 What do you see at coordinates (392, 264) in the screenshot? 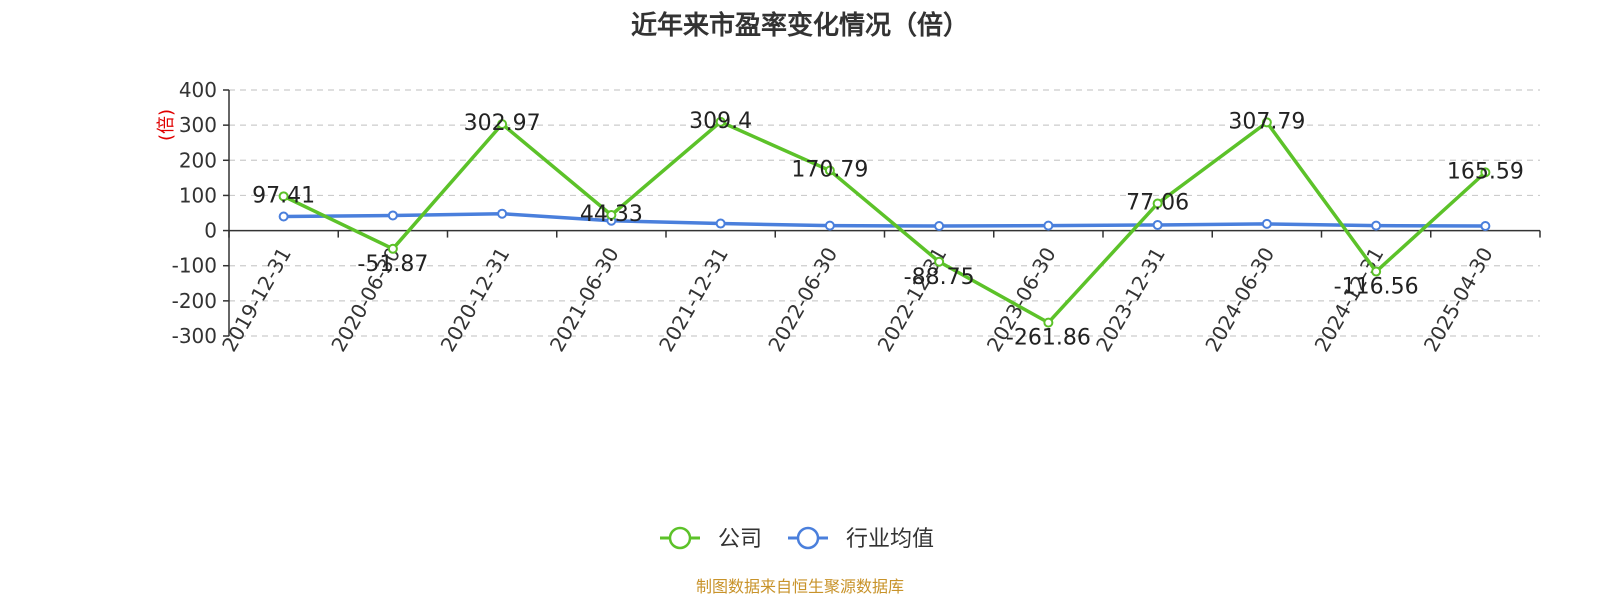
I see `data-label-company: -51.87` at bounding box center [392, 264].